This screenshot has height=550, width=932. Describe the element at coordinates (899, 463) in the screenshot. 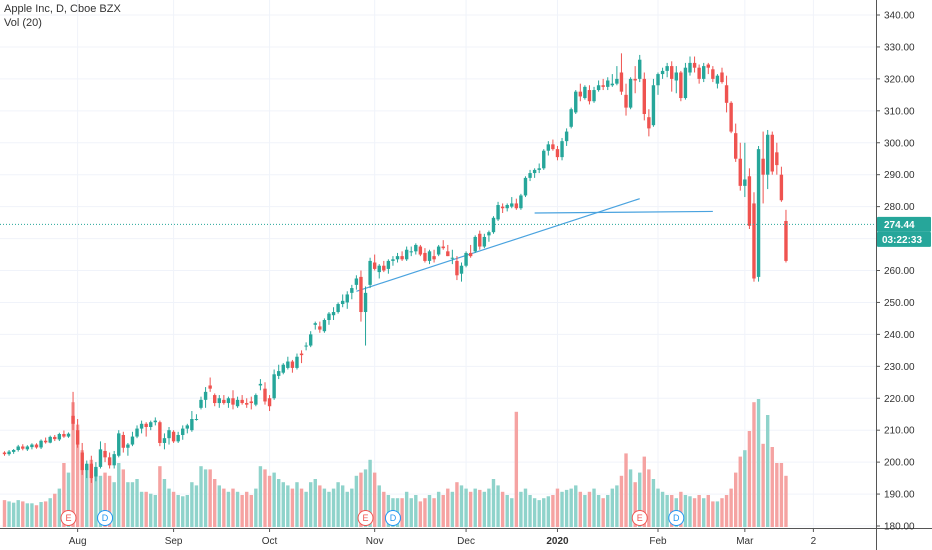

I see `price-tick-label: 200.00` at that location.